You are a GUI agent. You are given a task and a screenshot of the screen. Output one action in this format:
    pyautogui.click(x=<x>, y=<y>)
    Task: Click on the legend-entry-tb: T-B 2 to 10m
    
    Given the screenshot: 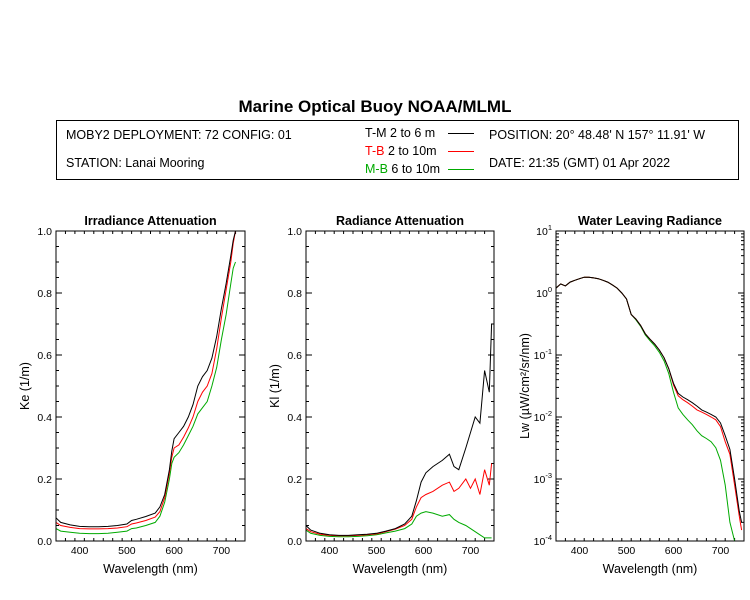 What is the action you would take?
    pyautogui.click(x=401, y=151)
    